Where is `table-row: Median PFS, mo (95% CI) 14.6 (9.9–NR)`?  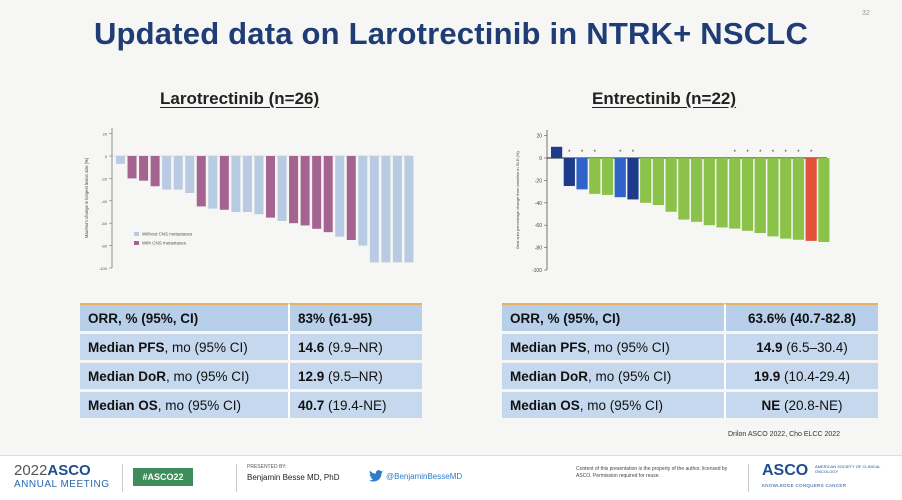
table-row: Median PFS, mo (95% CI) 14.6 (9.9–NR) is located at coordinates (251, 347).